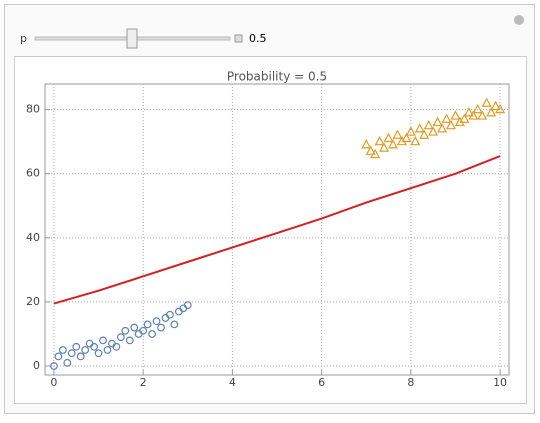  Describe the element at coordinates (519, 20) in the screenshot. I see `settings-icon` at that location.